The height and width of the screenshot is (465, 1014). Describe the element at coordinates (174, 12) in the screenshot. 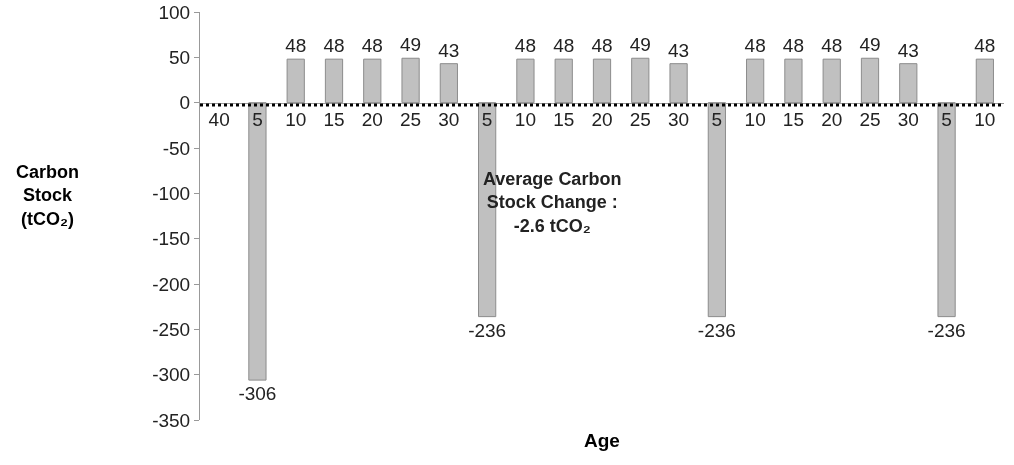

I see `y-tick-label: 100` at that location.